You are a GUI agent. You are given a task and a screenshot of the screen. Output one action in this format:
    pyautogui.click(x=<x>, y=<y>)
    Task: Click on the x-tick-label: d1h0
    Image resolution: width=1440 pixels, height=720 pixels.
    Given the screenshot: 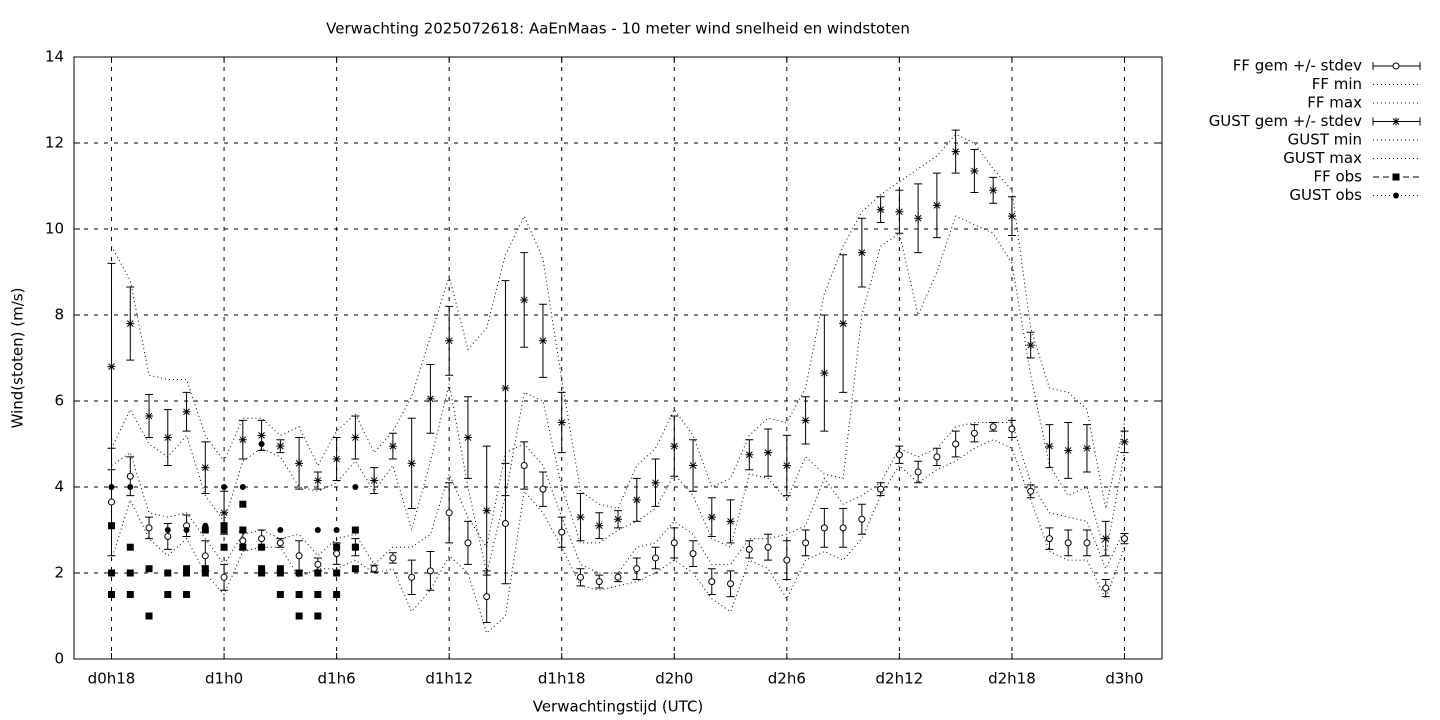 What is the action you would take?
    pyautogui.click(x=224, y=679)
    